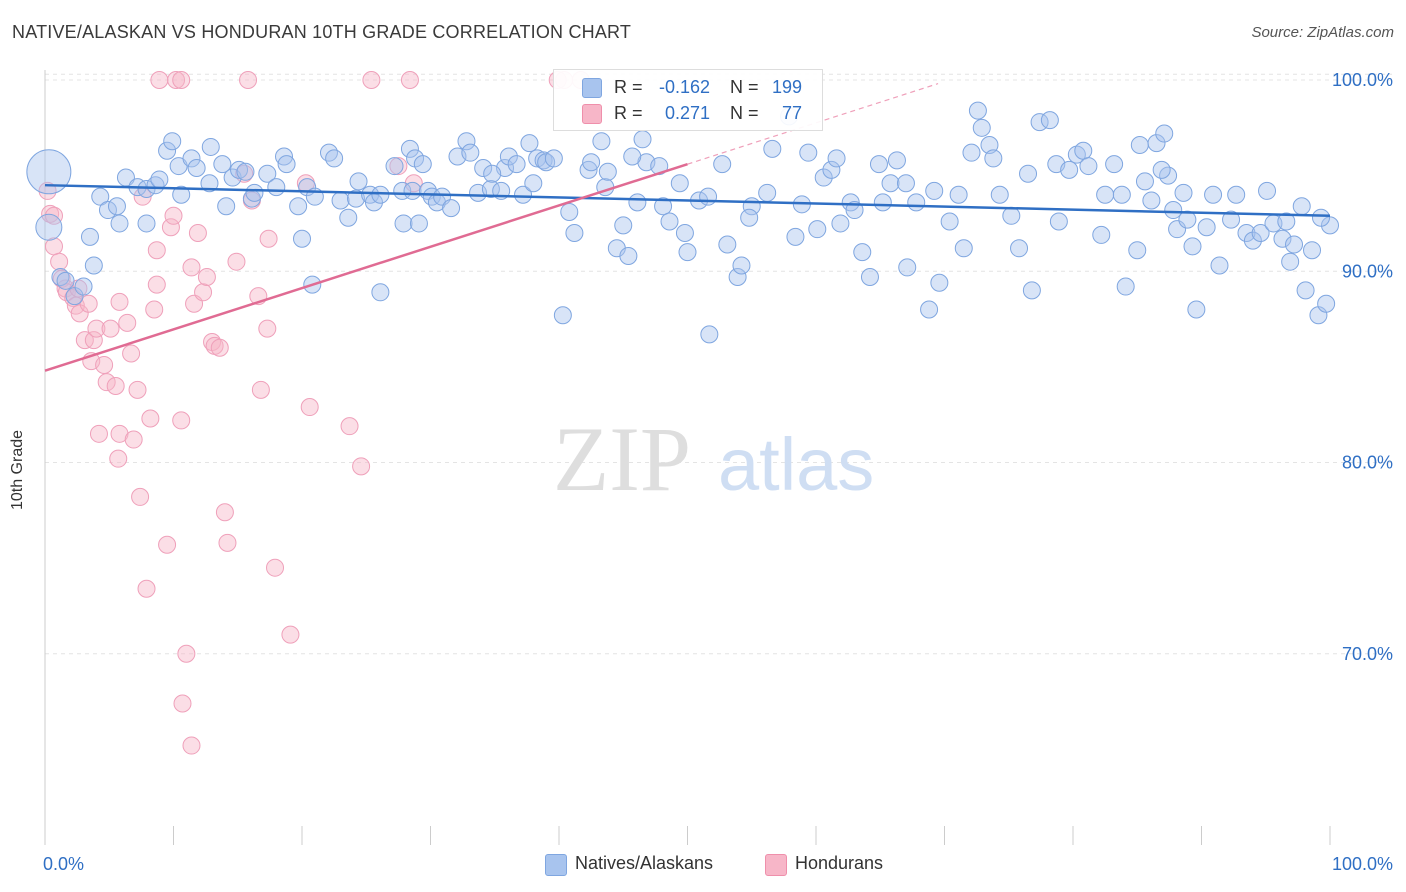 The image size is (1406, 892). What do you see at coordinates (1367, 463) in the screenshot?
I see `y-tick-label: 80.0%` at bounding box center [1367, 463].